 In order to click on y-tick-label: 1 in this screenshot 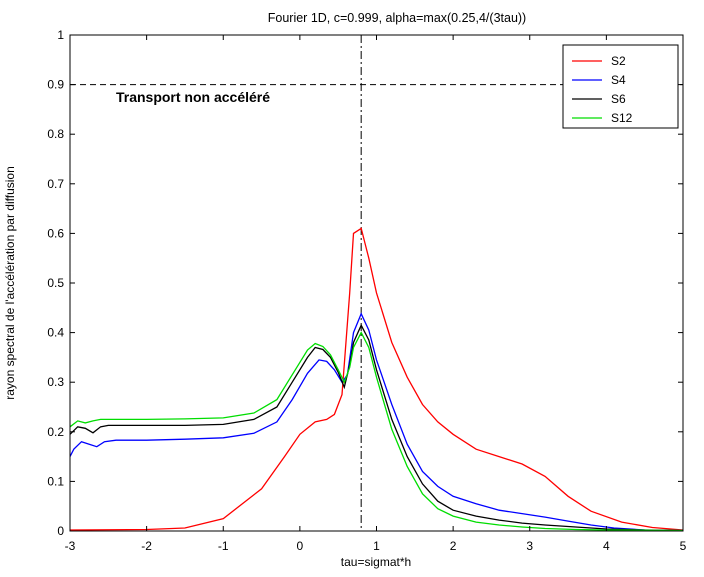, I will do `click(60, 35)`.